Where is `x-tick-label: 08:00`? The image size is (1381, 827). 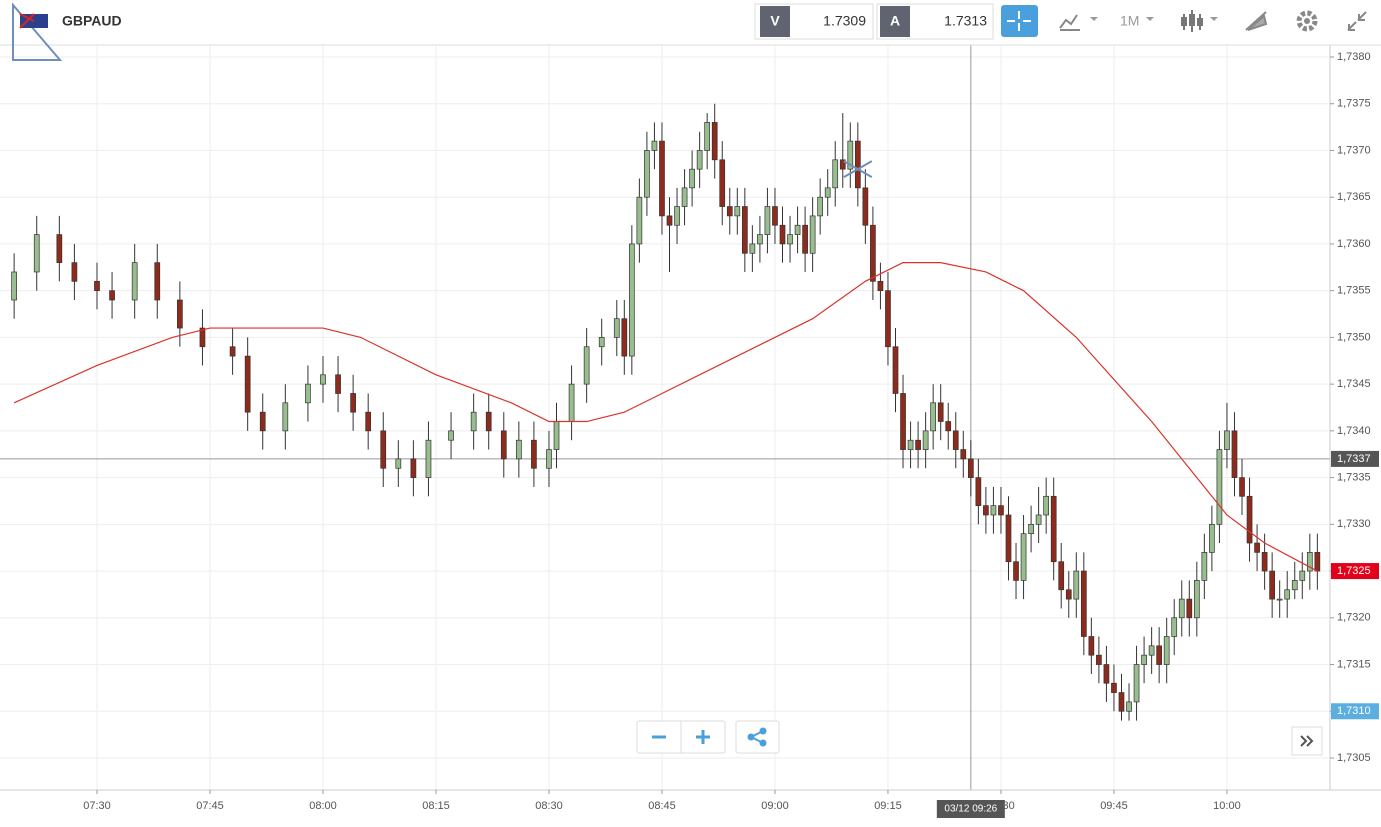 x-tick-label: 08:00 is located at coordinates (323, 806).